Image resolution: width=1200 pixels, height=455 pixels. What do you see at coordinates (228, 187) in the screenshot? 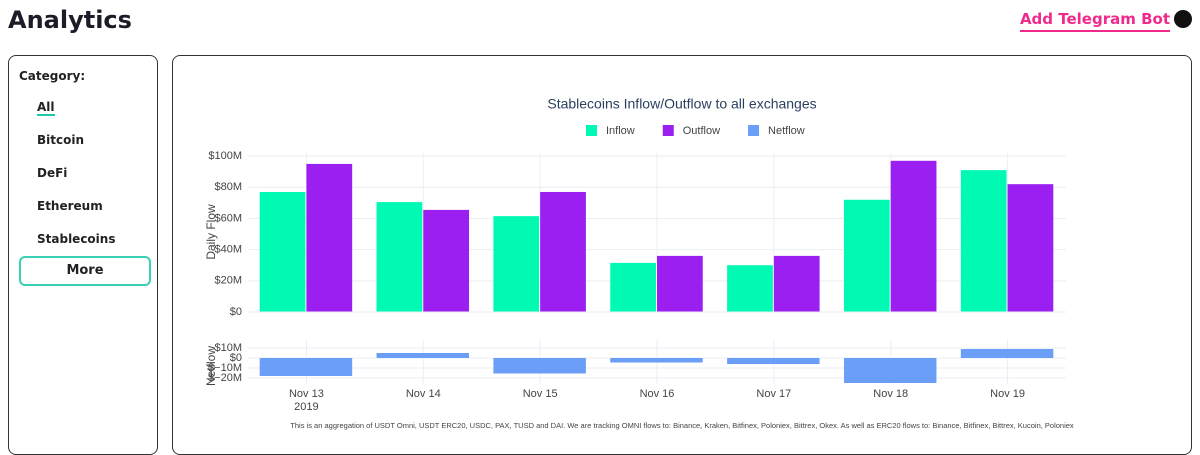
I see `y-tick-label: $80M` at bounding box center [228, 187].